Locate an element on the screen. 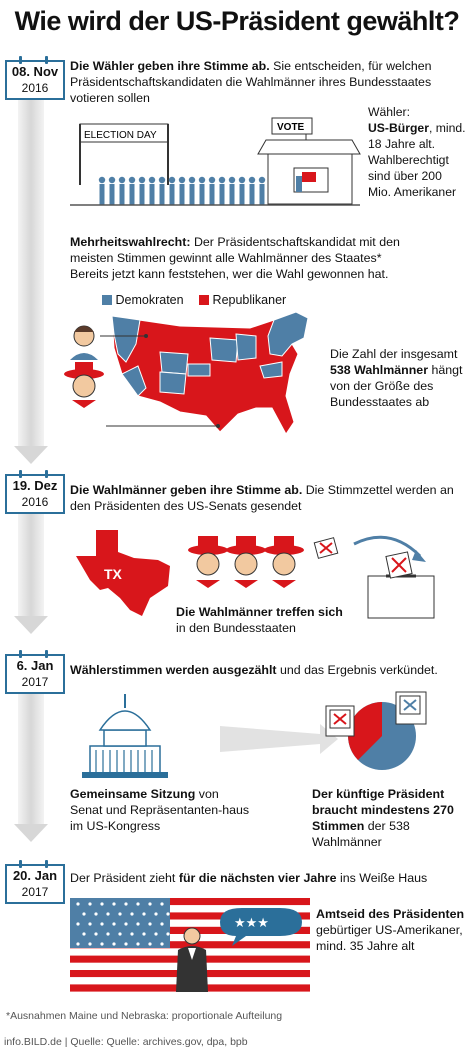  legend: Demokraten Republikaner is located at coordinates (194, 300).